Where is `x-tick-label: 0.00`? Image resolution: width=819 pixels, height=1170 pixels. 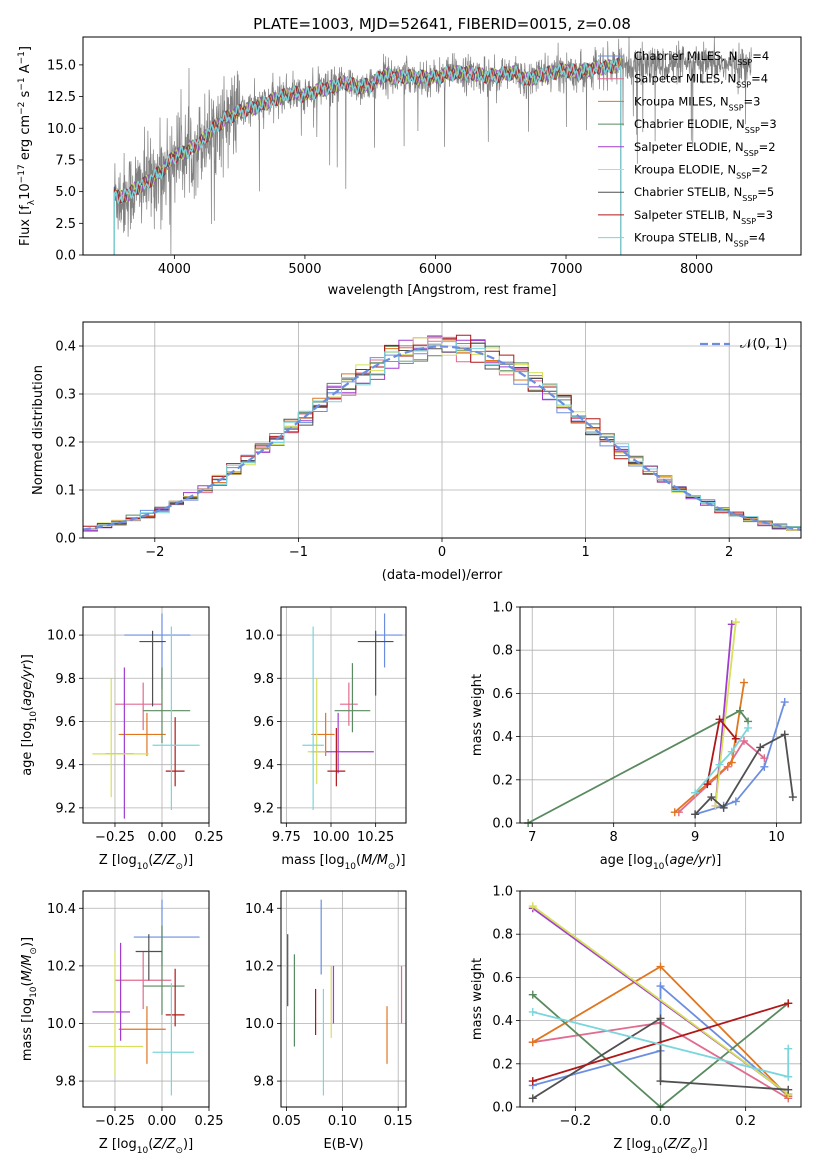 x-tick-label: 0.00 is located at coordinates (162, 837).